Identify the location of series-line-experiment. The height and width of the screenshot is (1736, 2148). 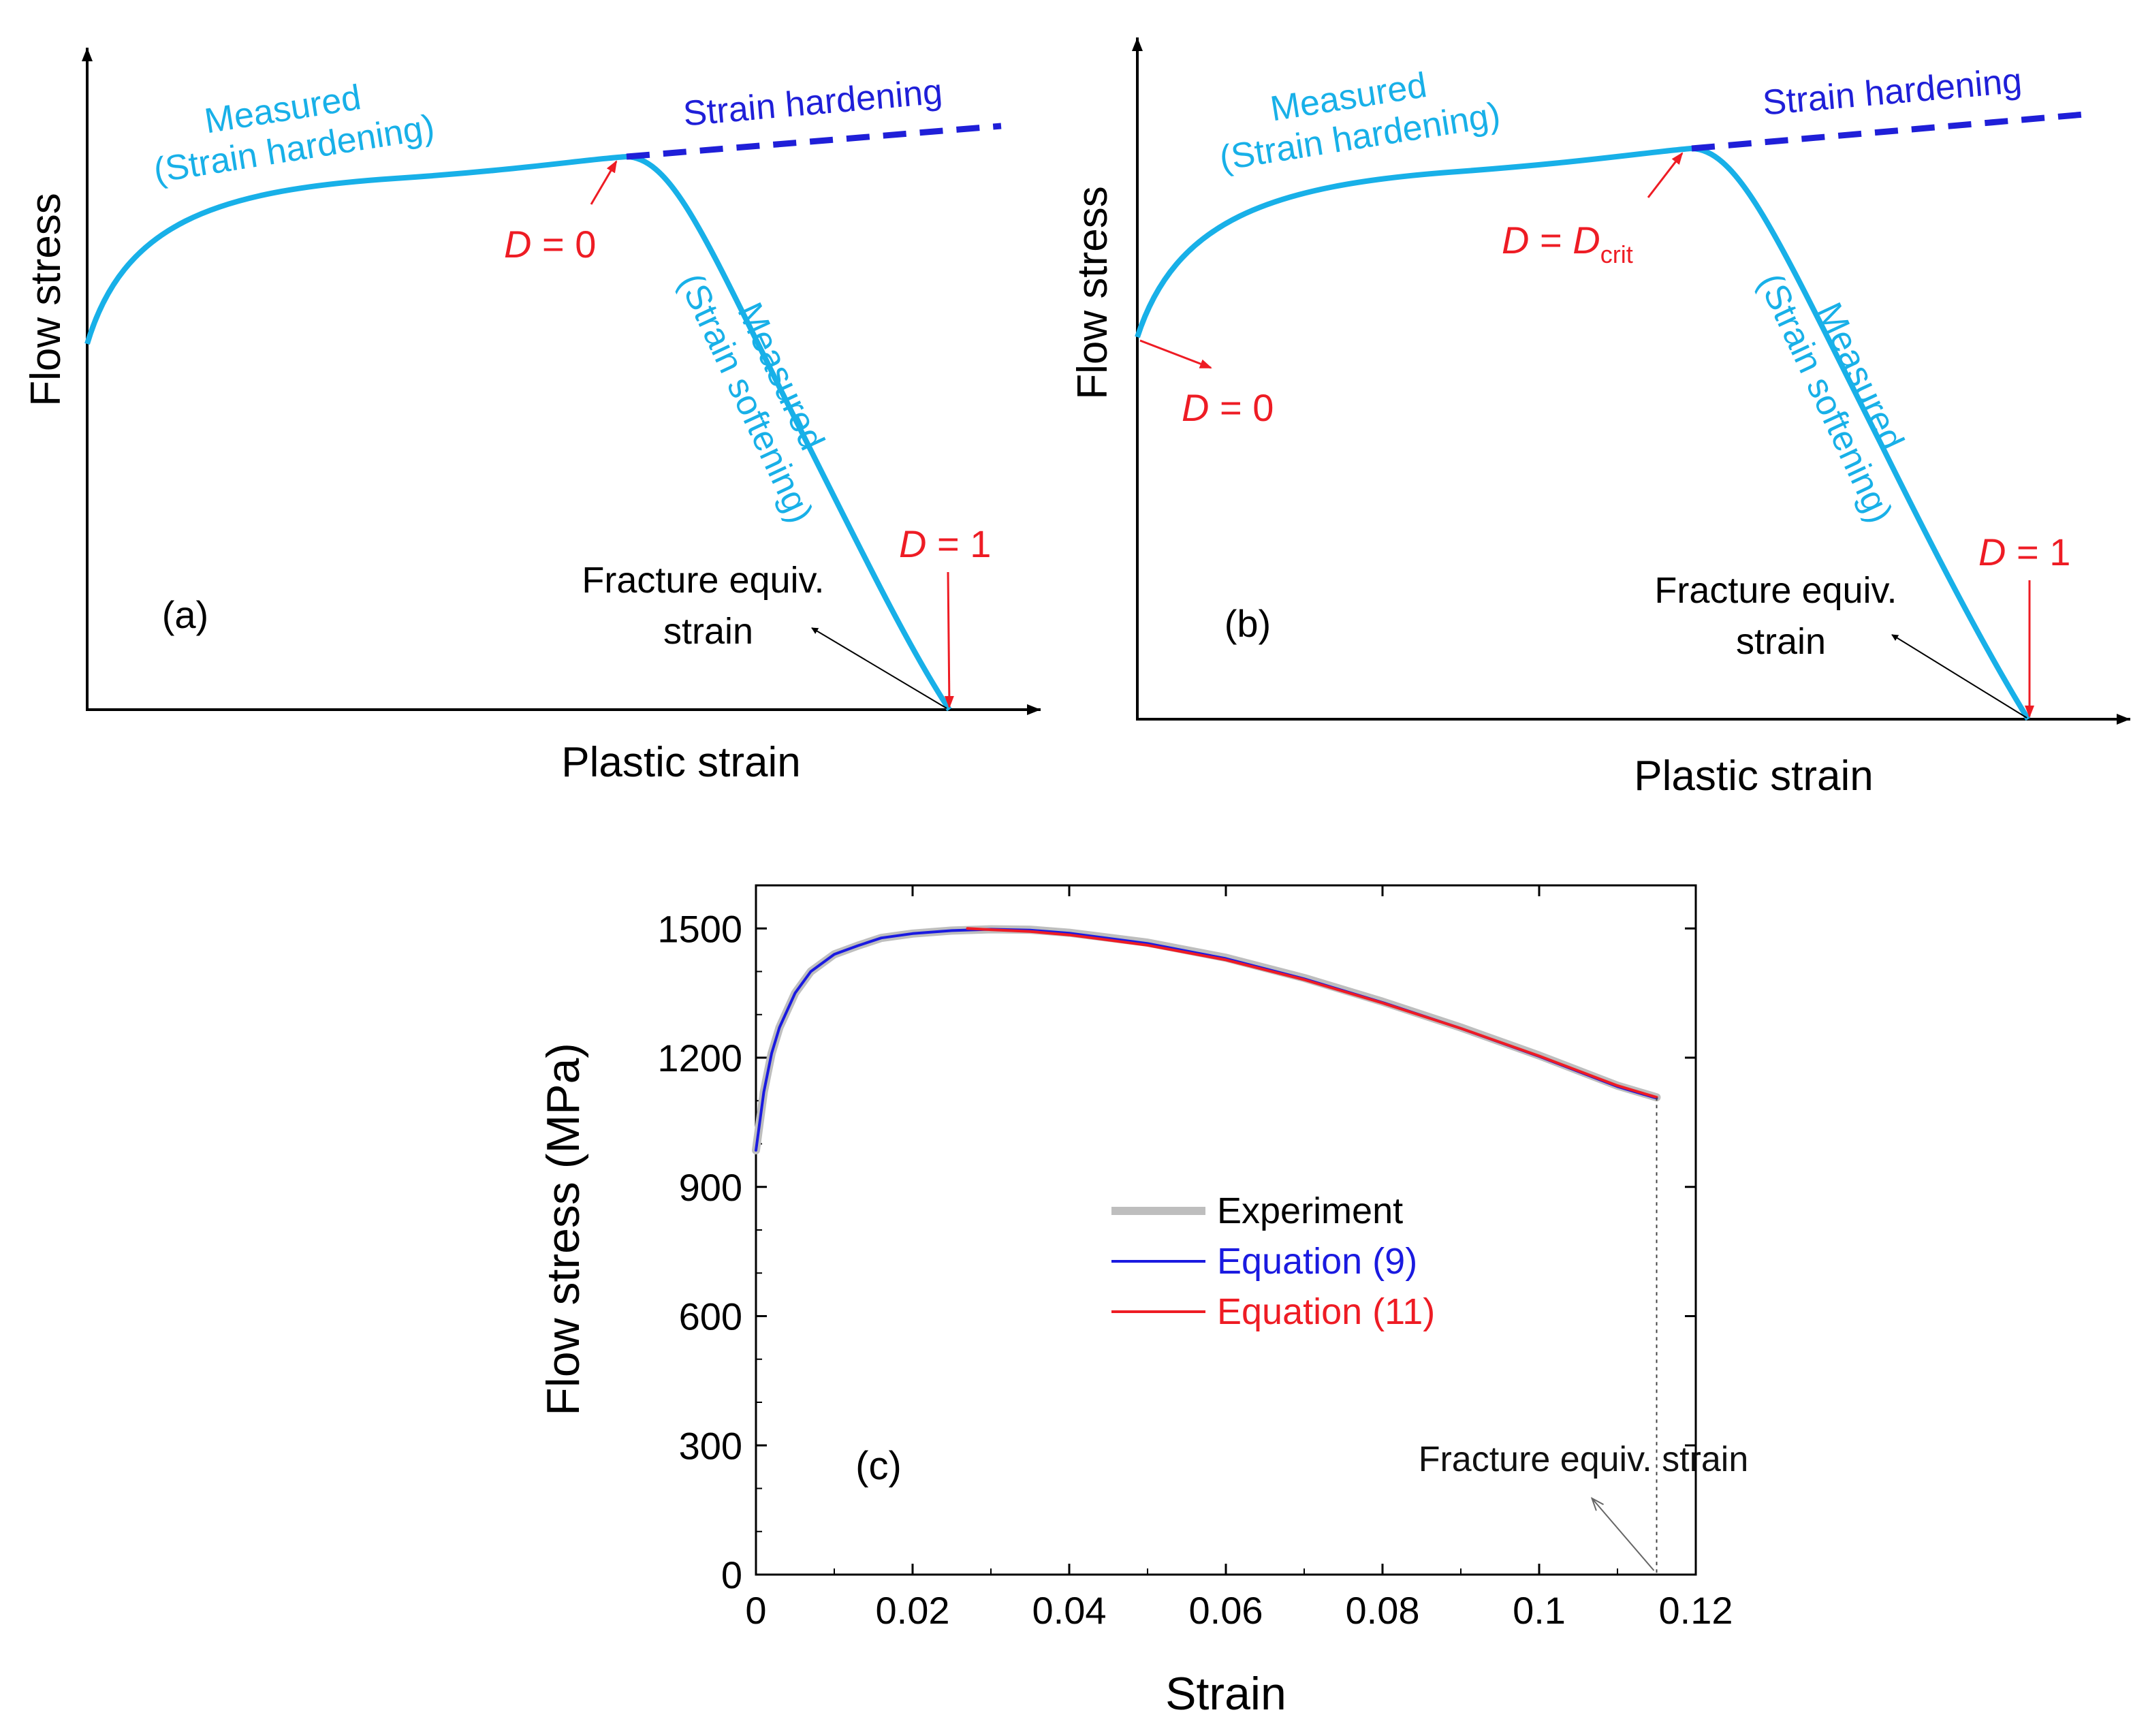
(1206, 1040).